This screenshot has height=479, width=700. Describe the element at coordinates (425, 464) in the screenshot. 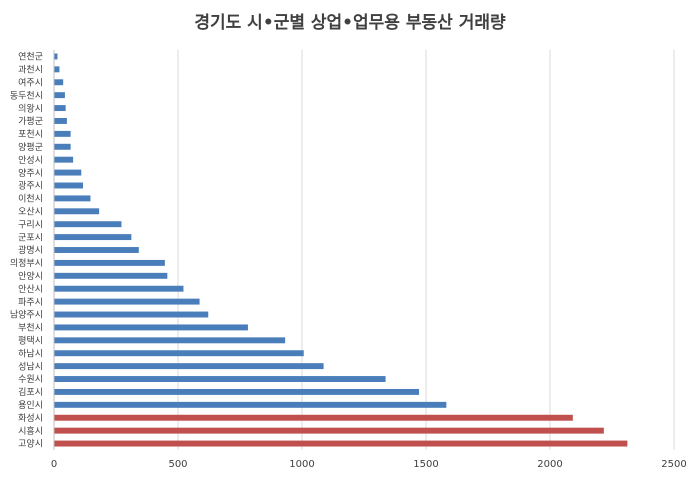

I see `x-tick-label: 1500` at that location.